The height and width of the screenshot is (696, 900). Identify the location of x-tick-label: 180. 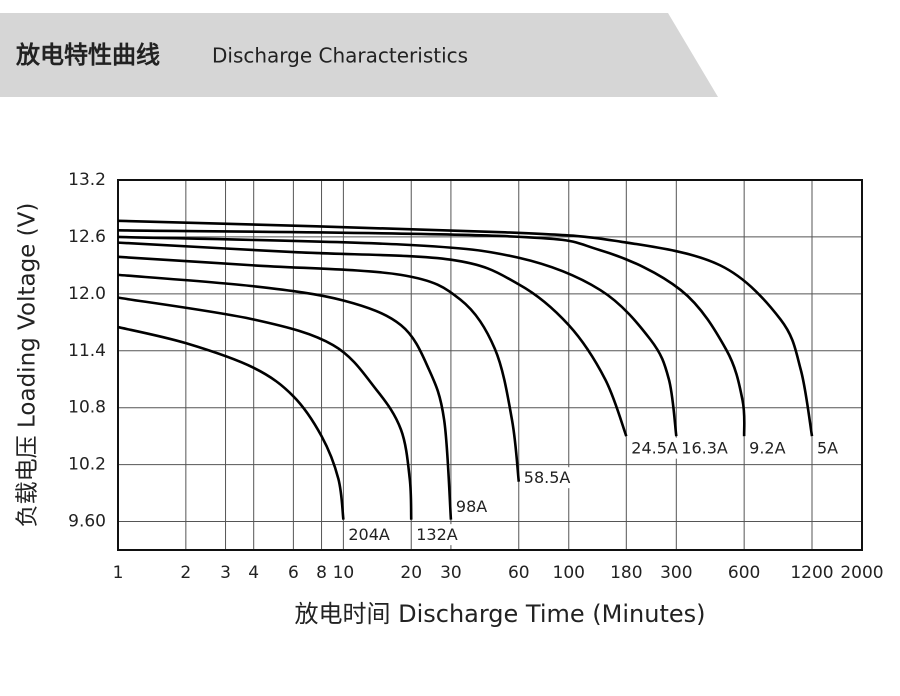
(626, 573).